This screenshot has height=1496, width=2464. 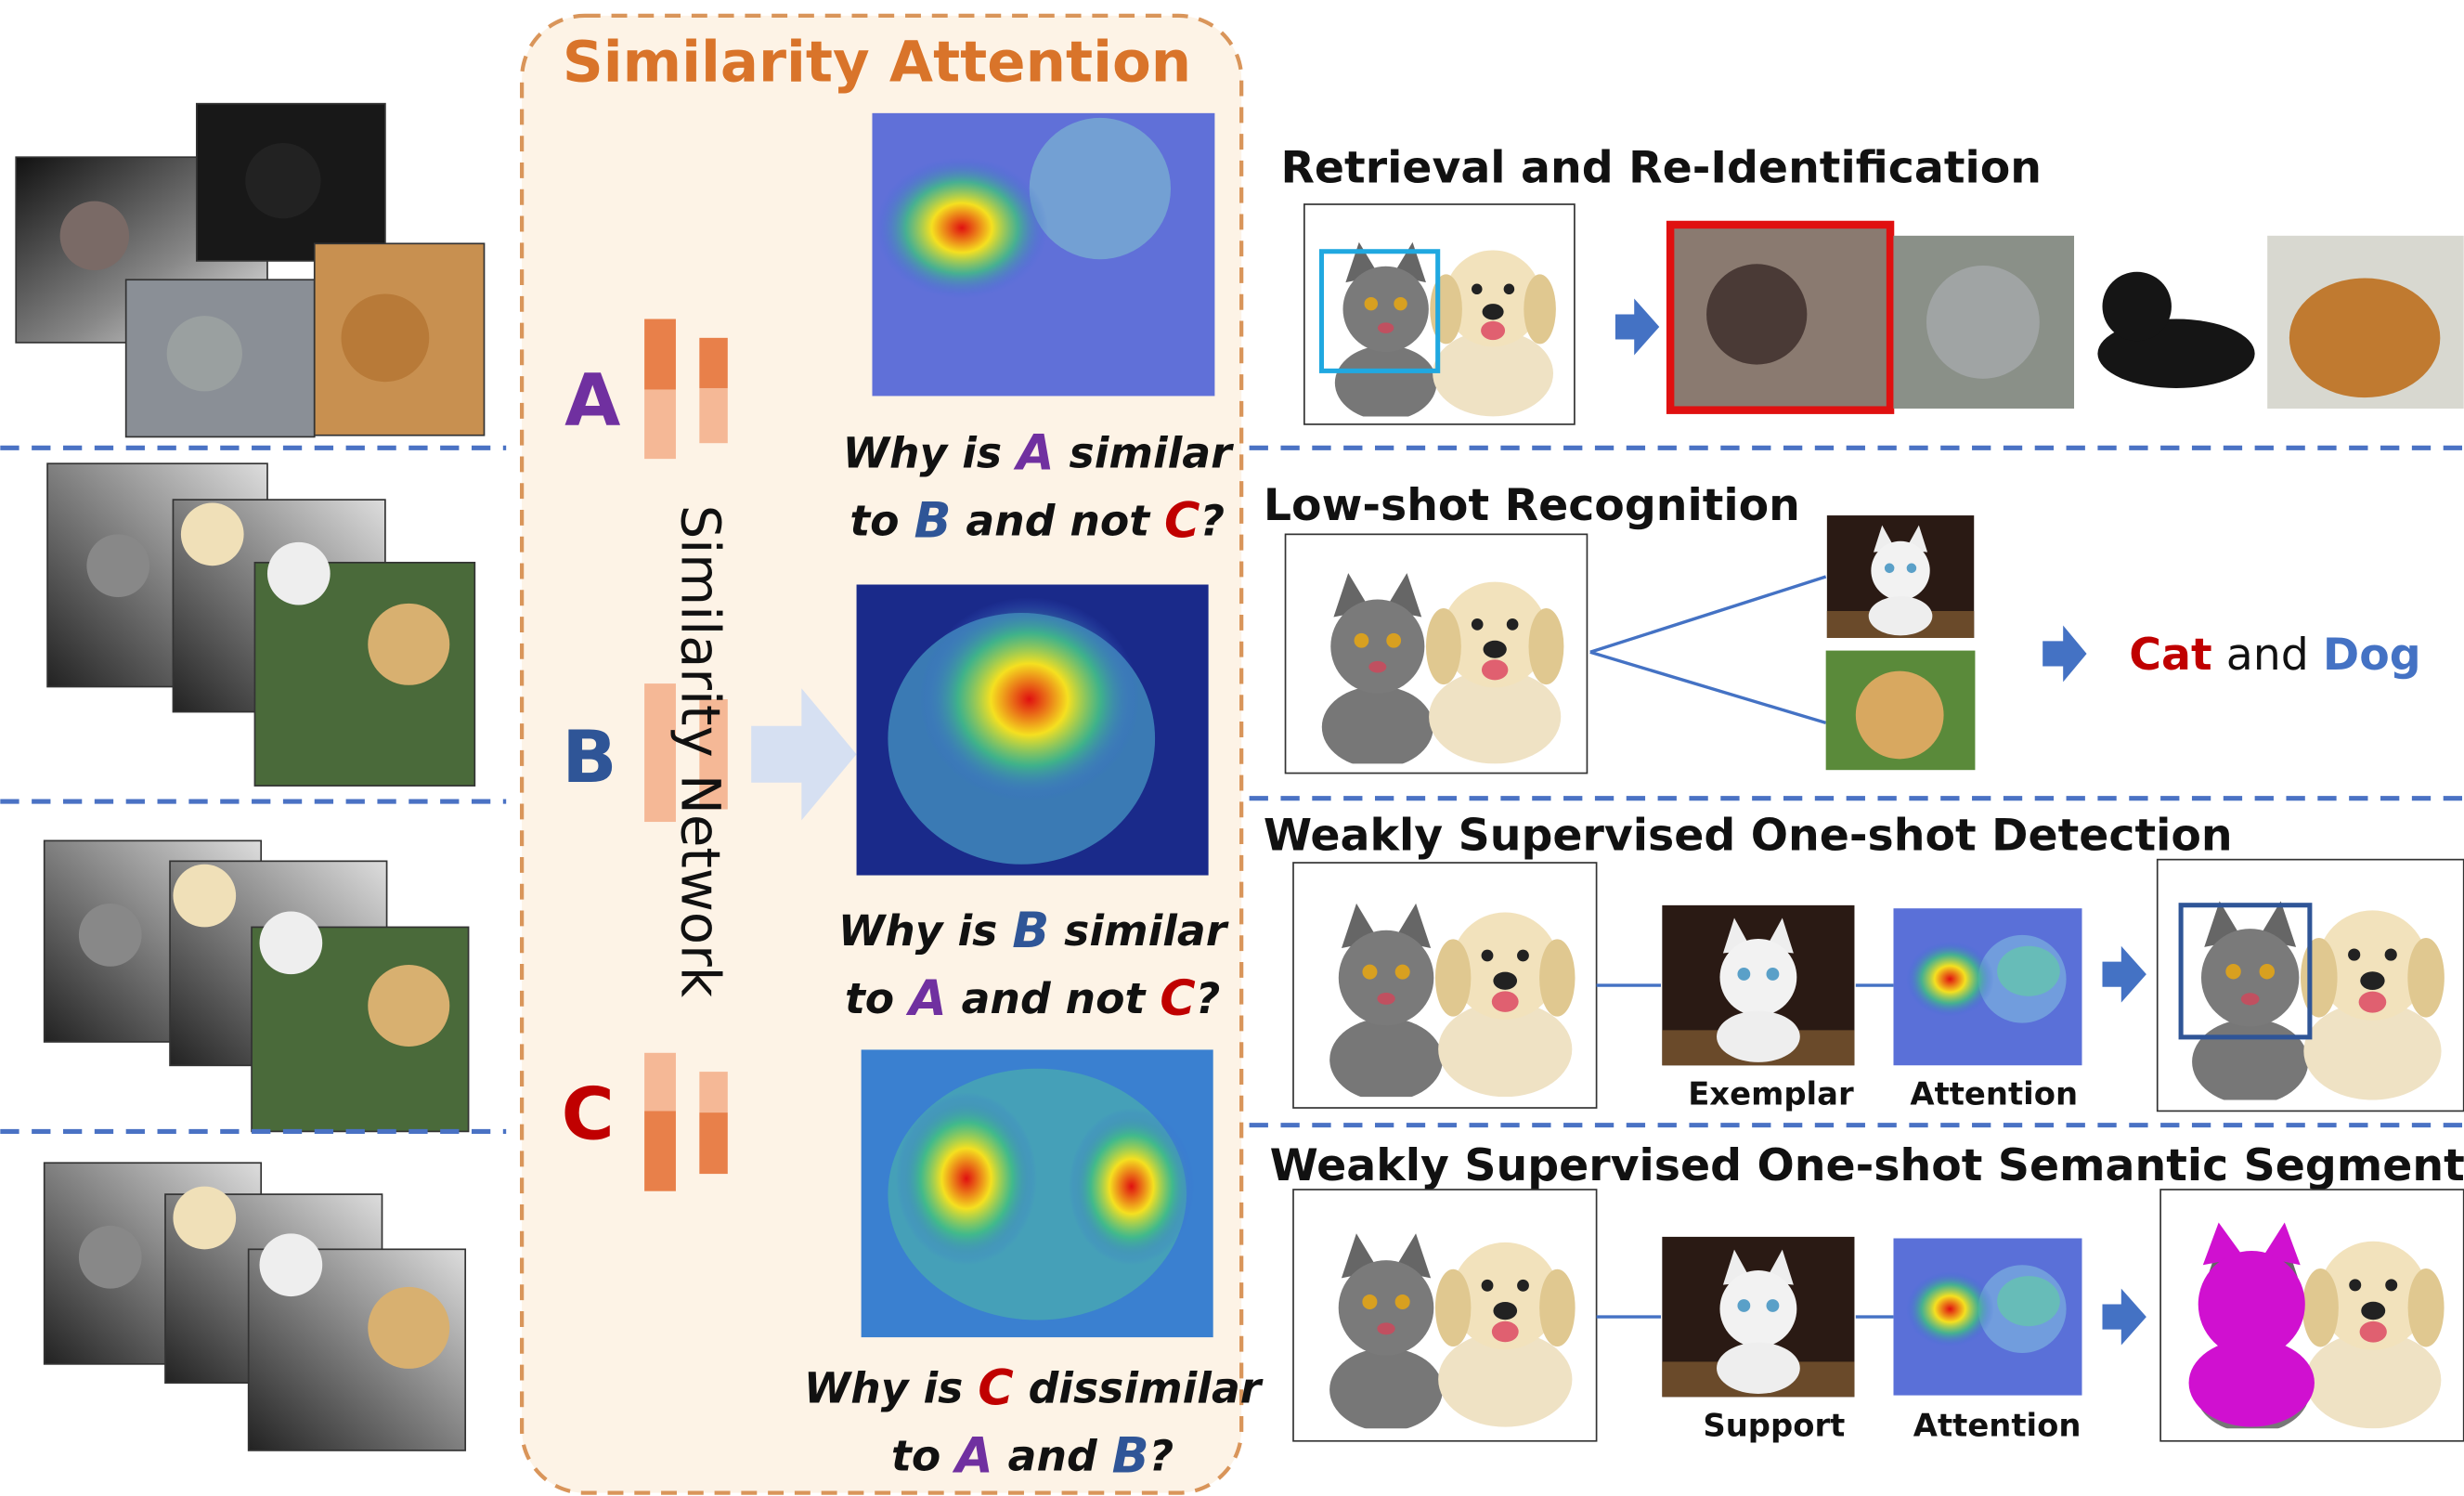 I want to click on query-box, so click(x=1379, y=311).